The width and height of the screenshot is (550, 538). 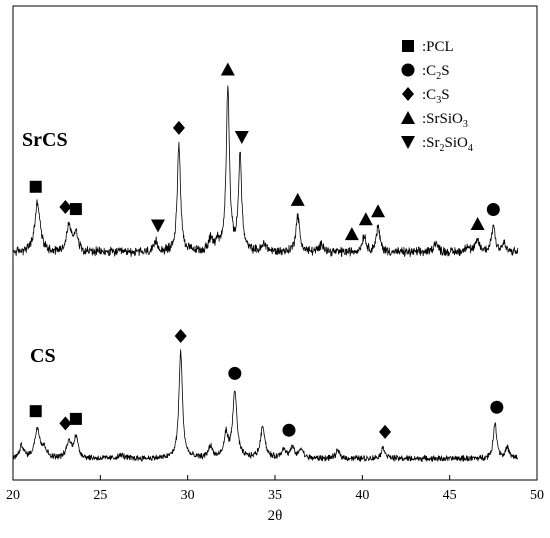 I want to click on x-axis-label: 2θ, so click(x=275, y=516).